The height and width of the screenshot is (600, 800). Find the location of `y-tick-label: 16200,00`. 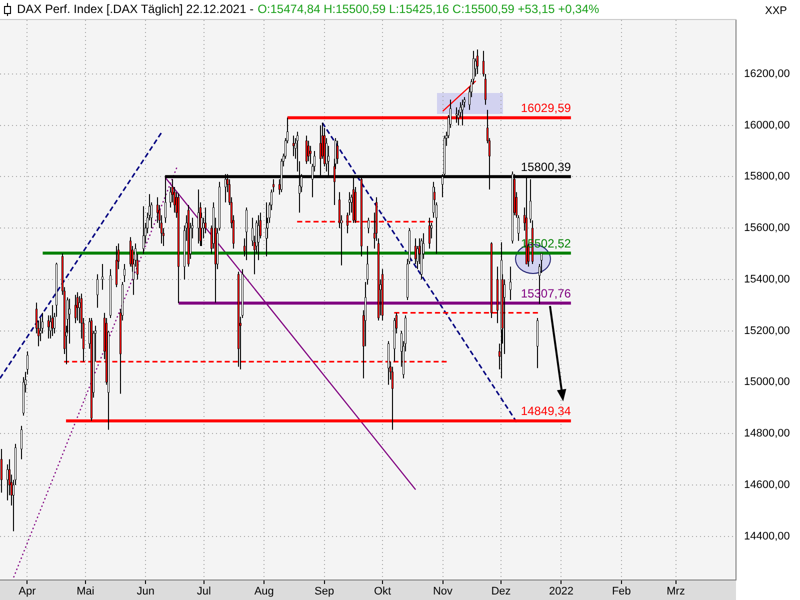

y-tick-label: 16200,00 is located at coordinates (767, 74).